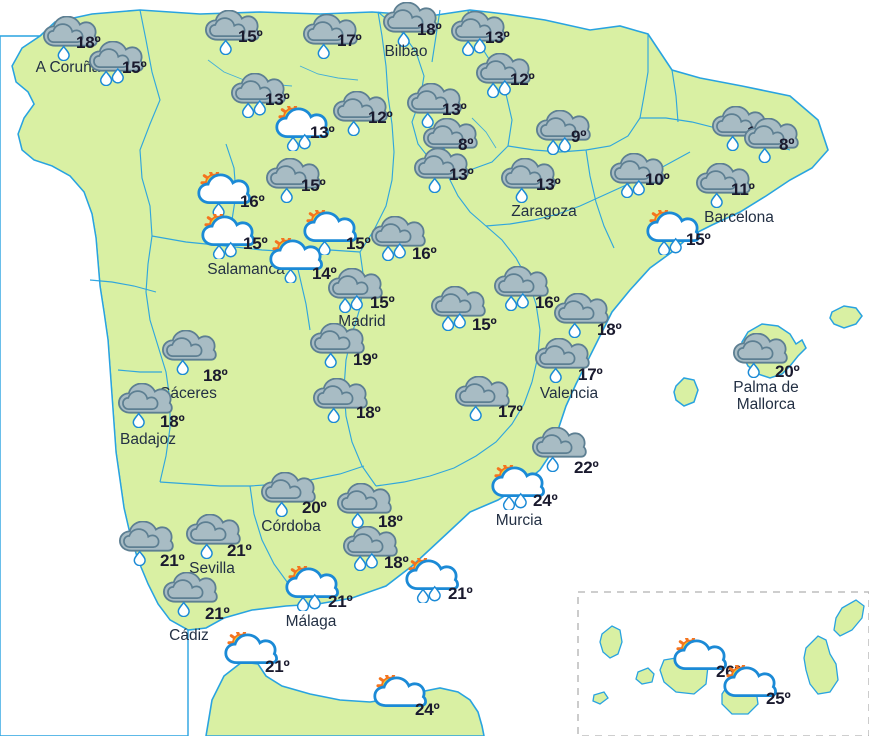  Describe the element at coordinates (846, 317) in the screenshot. I see `menorca-island` at that location.